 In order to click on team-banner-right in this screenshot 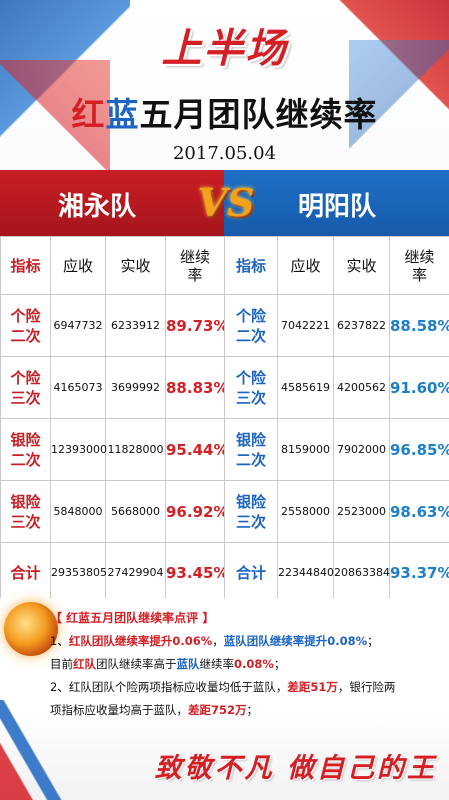, I will do `click(336, 203)`.